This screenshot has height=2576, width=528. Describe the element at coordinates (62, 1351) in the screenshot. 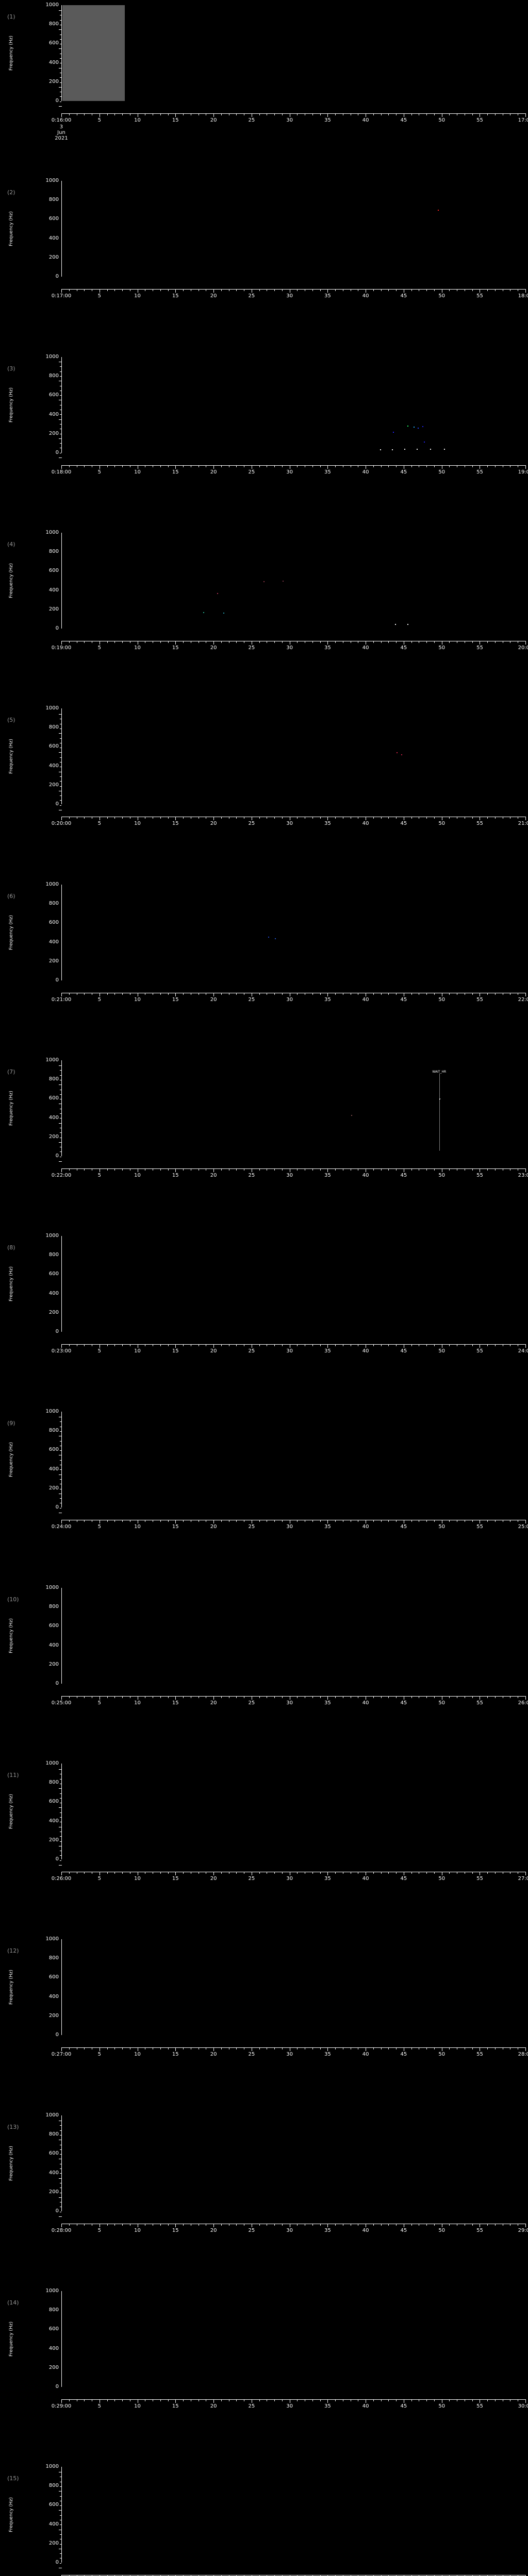

I see `x-tick-label: 0:23:00` at that location.